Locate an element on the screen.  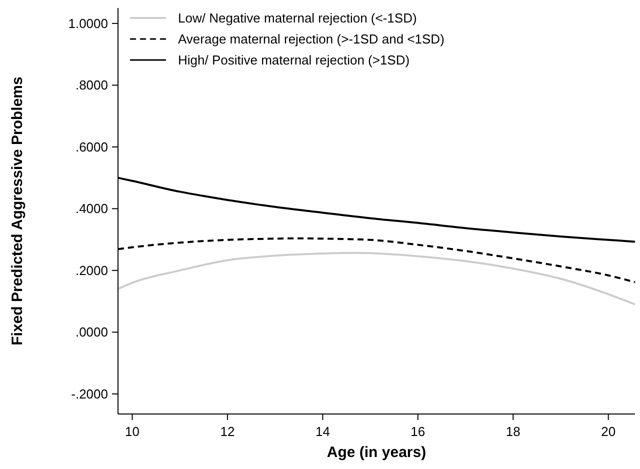
x-tick-label: 12 is located at coordinates (227, 431).